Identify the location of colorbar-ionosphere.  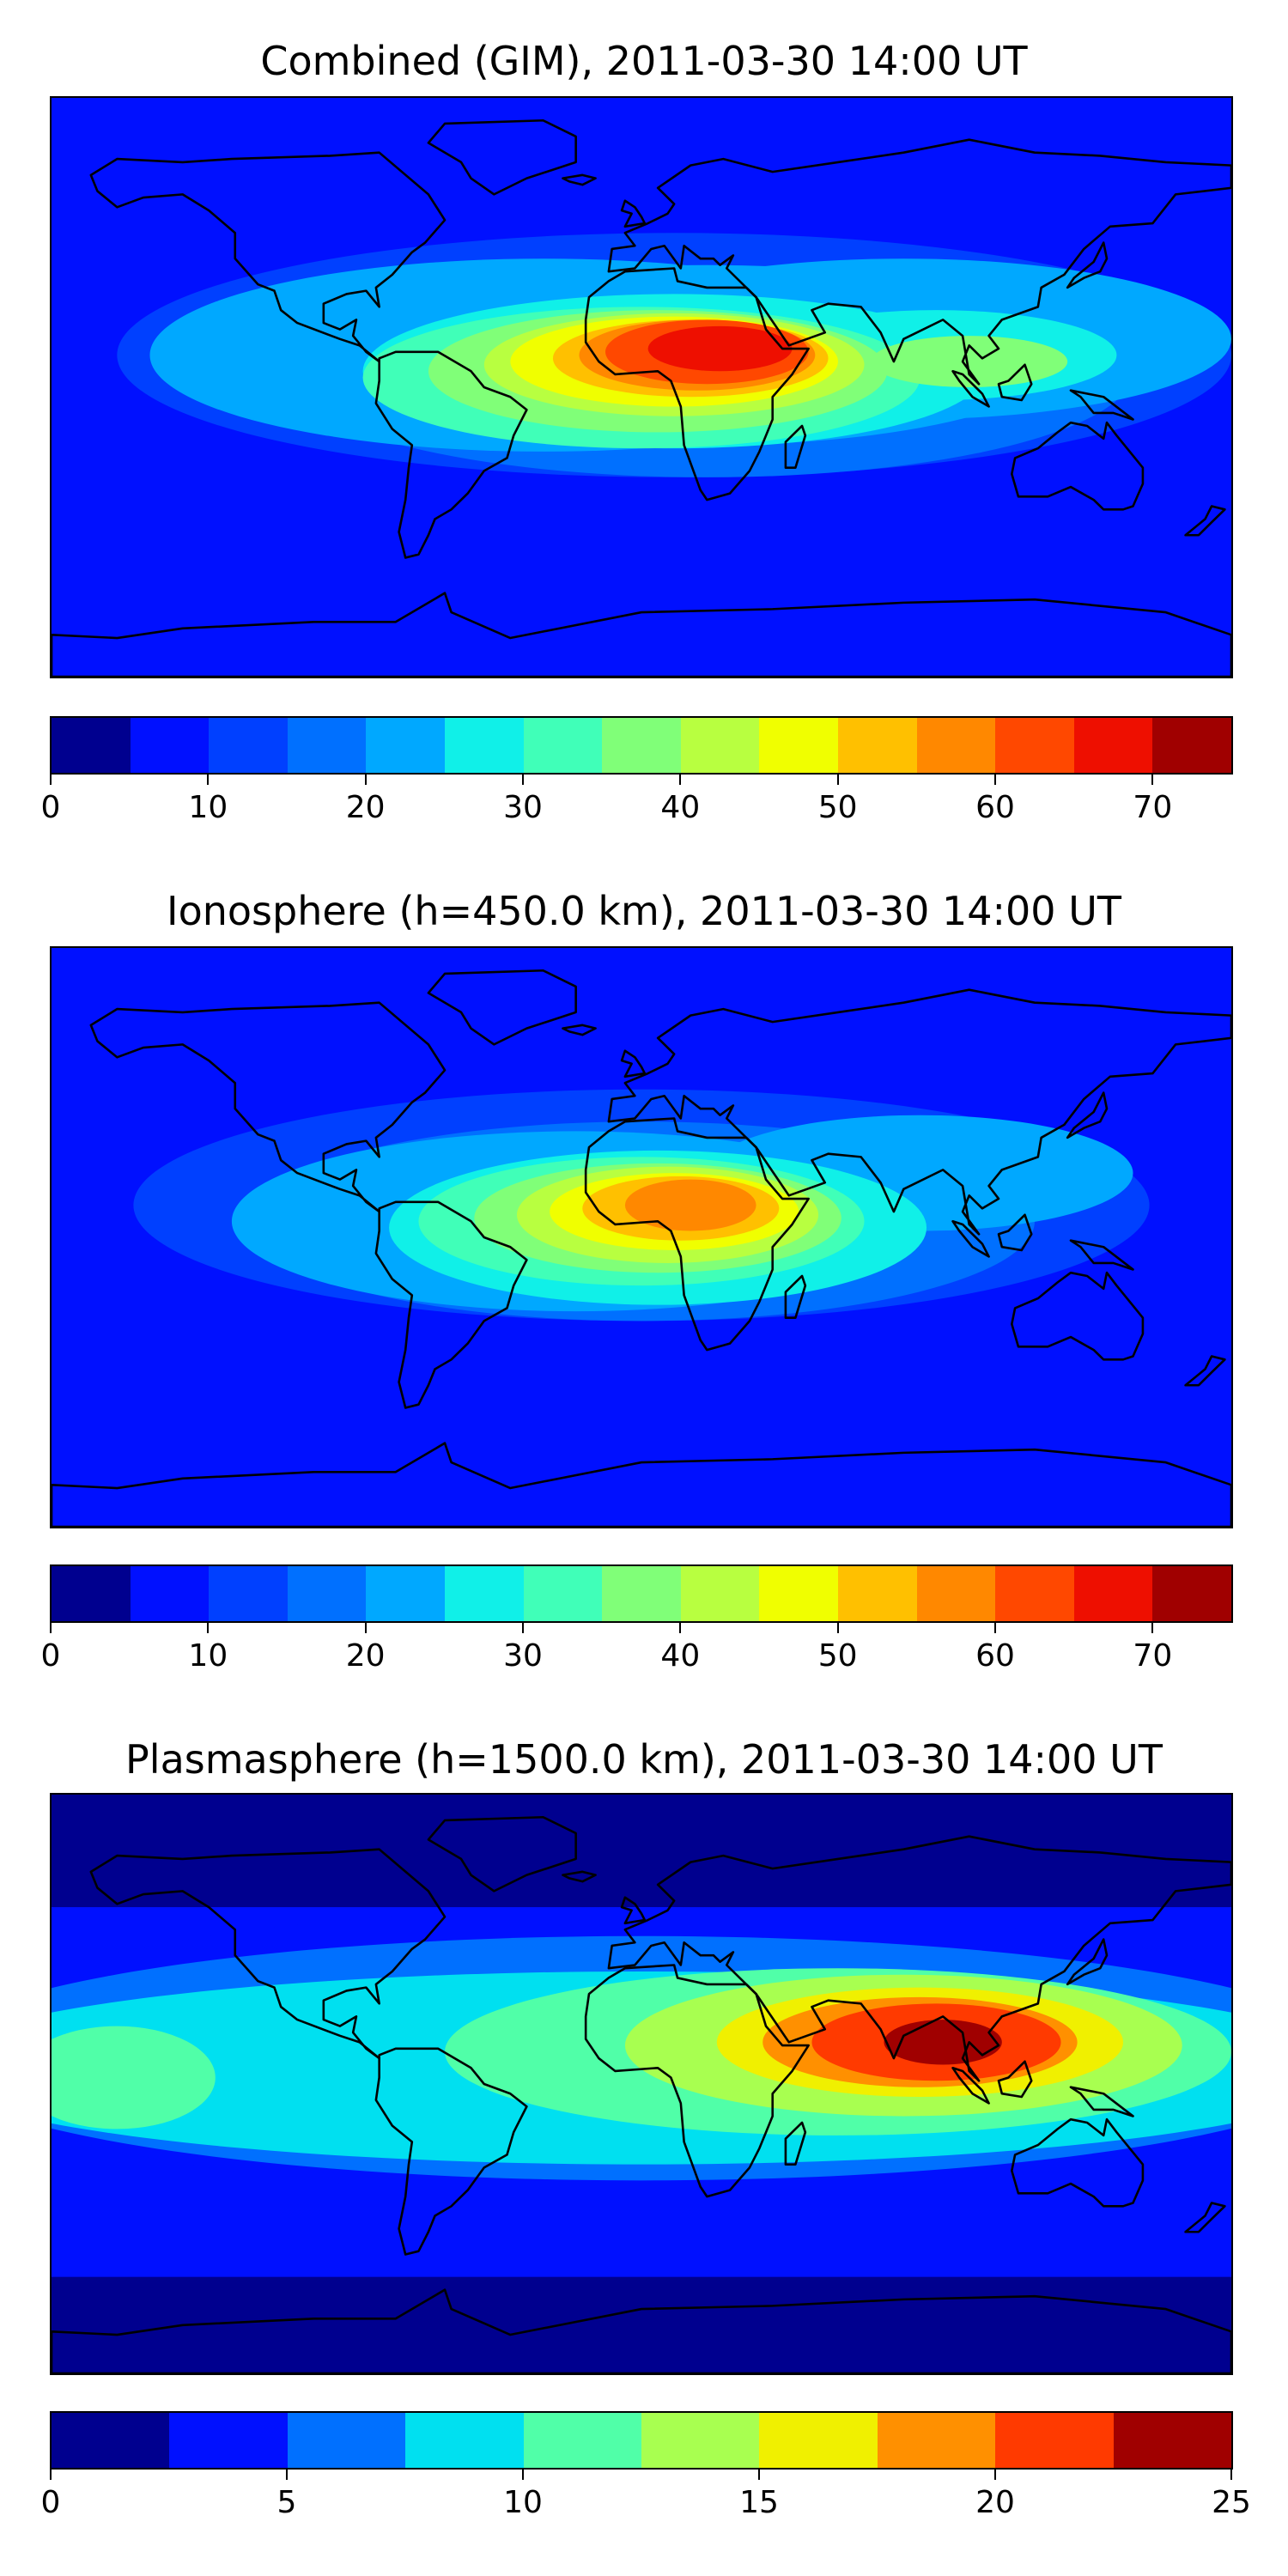
(641, 1594).